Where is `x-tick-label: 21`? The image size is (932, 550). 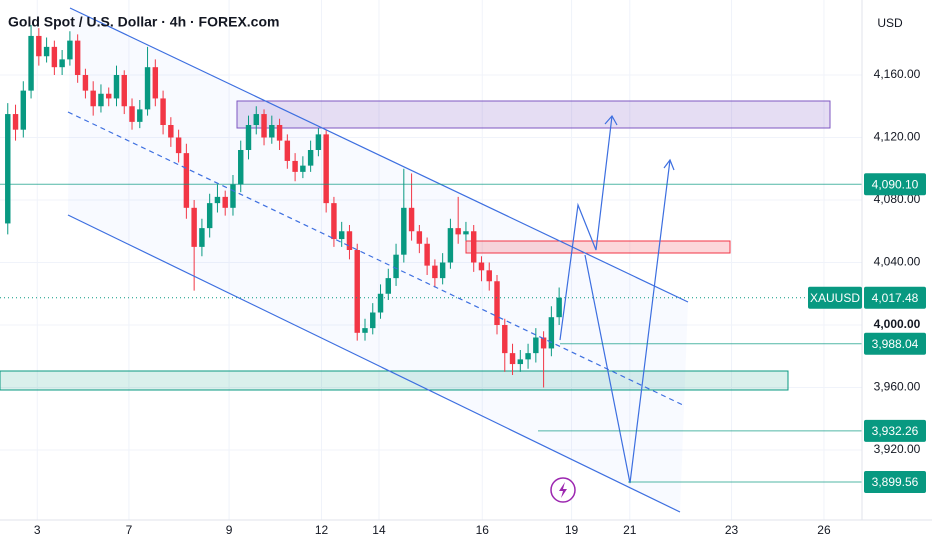
x-tick-label: 21 is located at coordinates (630, 530).